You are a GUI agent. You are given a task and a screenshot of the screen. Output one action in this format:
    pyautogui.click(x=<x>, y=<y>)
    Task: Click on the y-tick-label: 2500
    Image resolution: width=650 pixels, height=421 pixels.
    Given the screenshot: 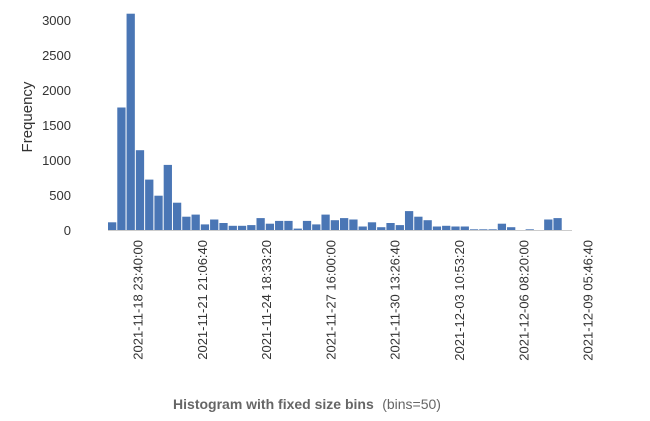 What is the action you would take?
    pyautogui.click(x=56, y=55)
    